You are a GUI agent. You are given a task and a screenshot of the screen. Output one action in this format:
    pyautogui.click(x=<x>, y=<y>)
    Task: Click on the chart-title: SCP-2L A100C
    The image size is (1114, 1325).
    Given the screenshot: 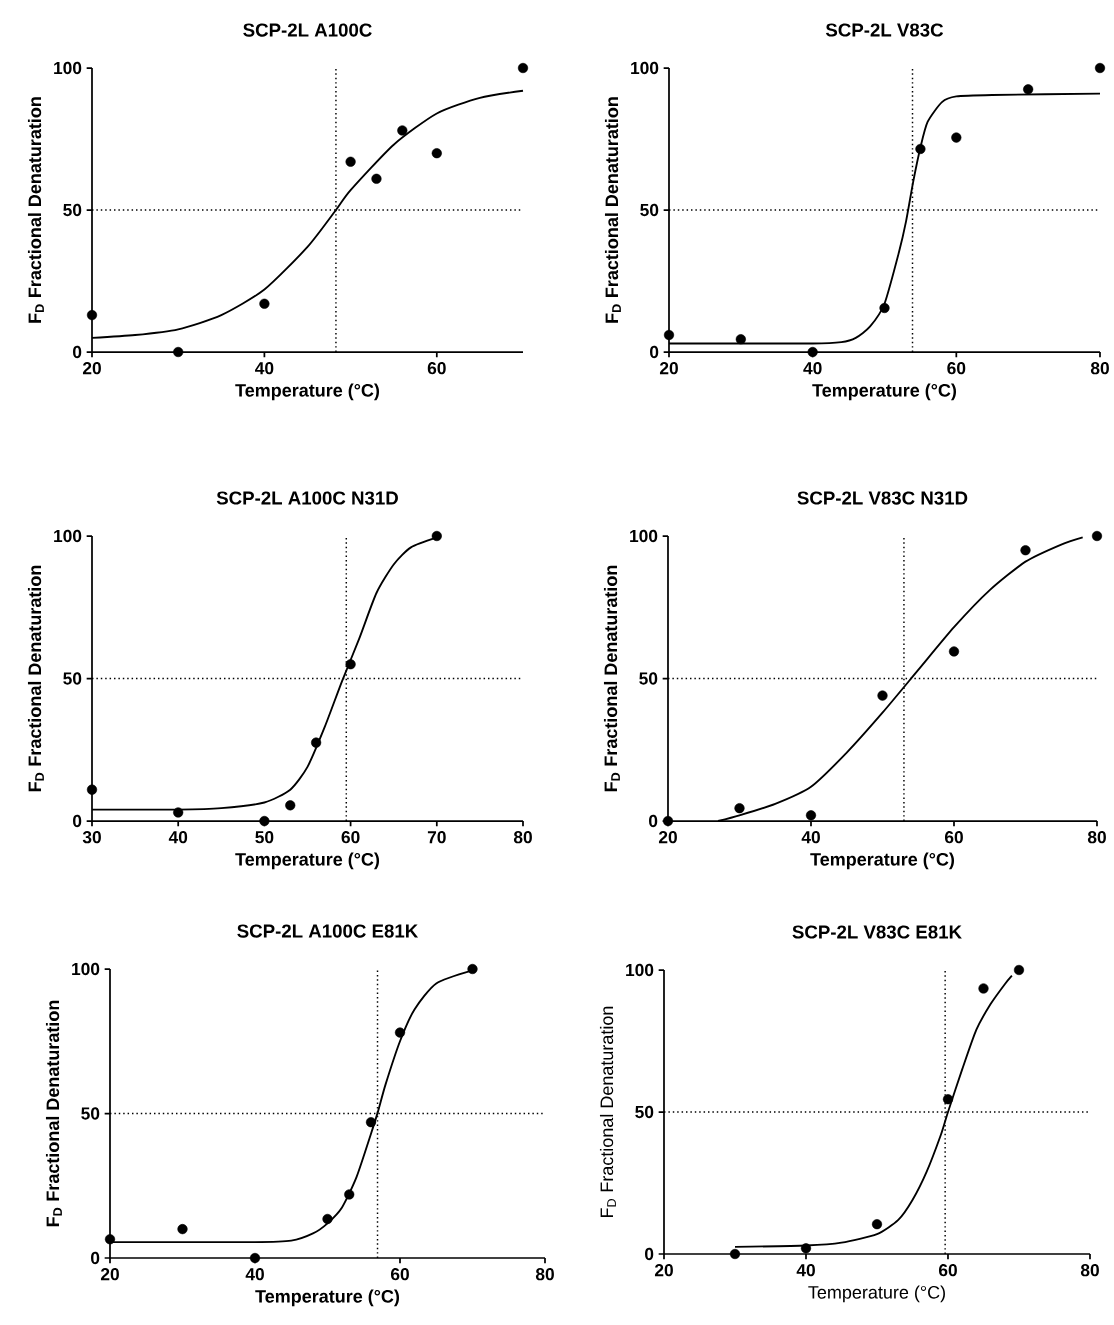 What is the action you would take?
    pyautogui.click(x=307, y=30)
    